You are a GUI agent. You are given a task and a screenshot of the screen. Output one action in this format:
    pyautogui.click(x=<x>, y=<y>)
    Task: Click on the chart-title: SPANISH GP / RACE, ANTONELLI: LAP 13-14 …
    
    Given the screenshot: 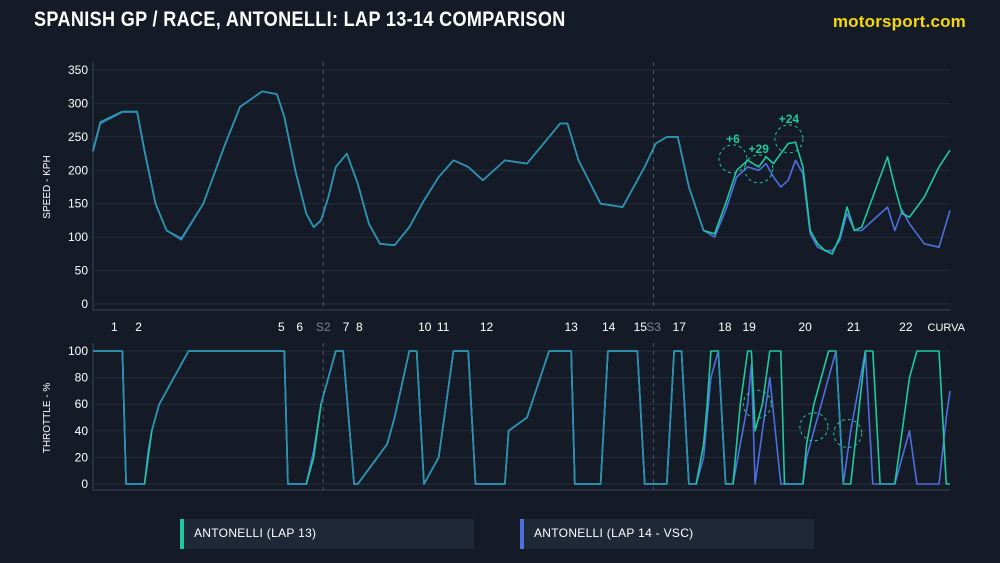 What is the action you would take?
    pyautogui.click(x=300, y=19)
    